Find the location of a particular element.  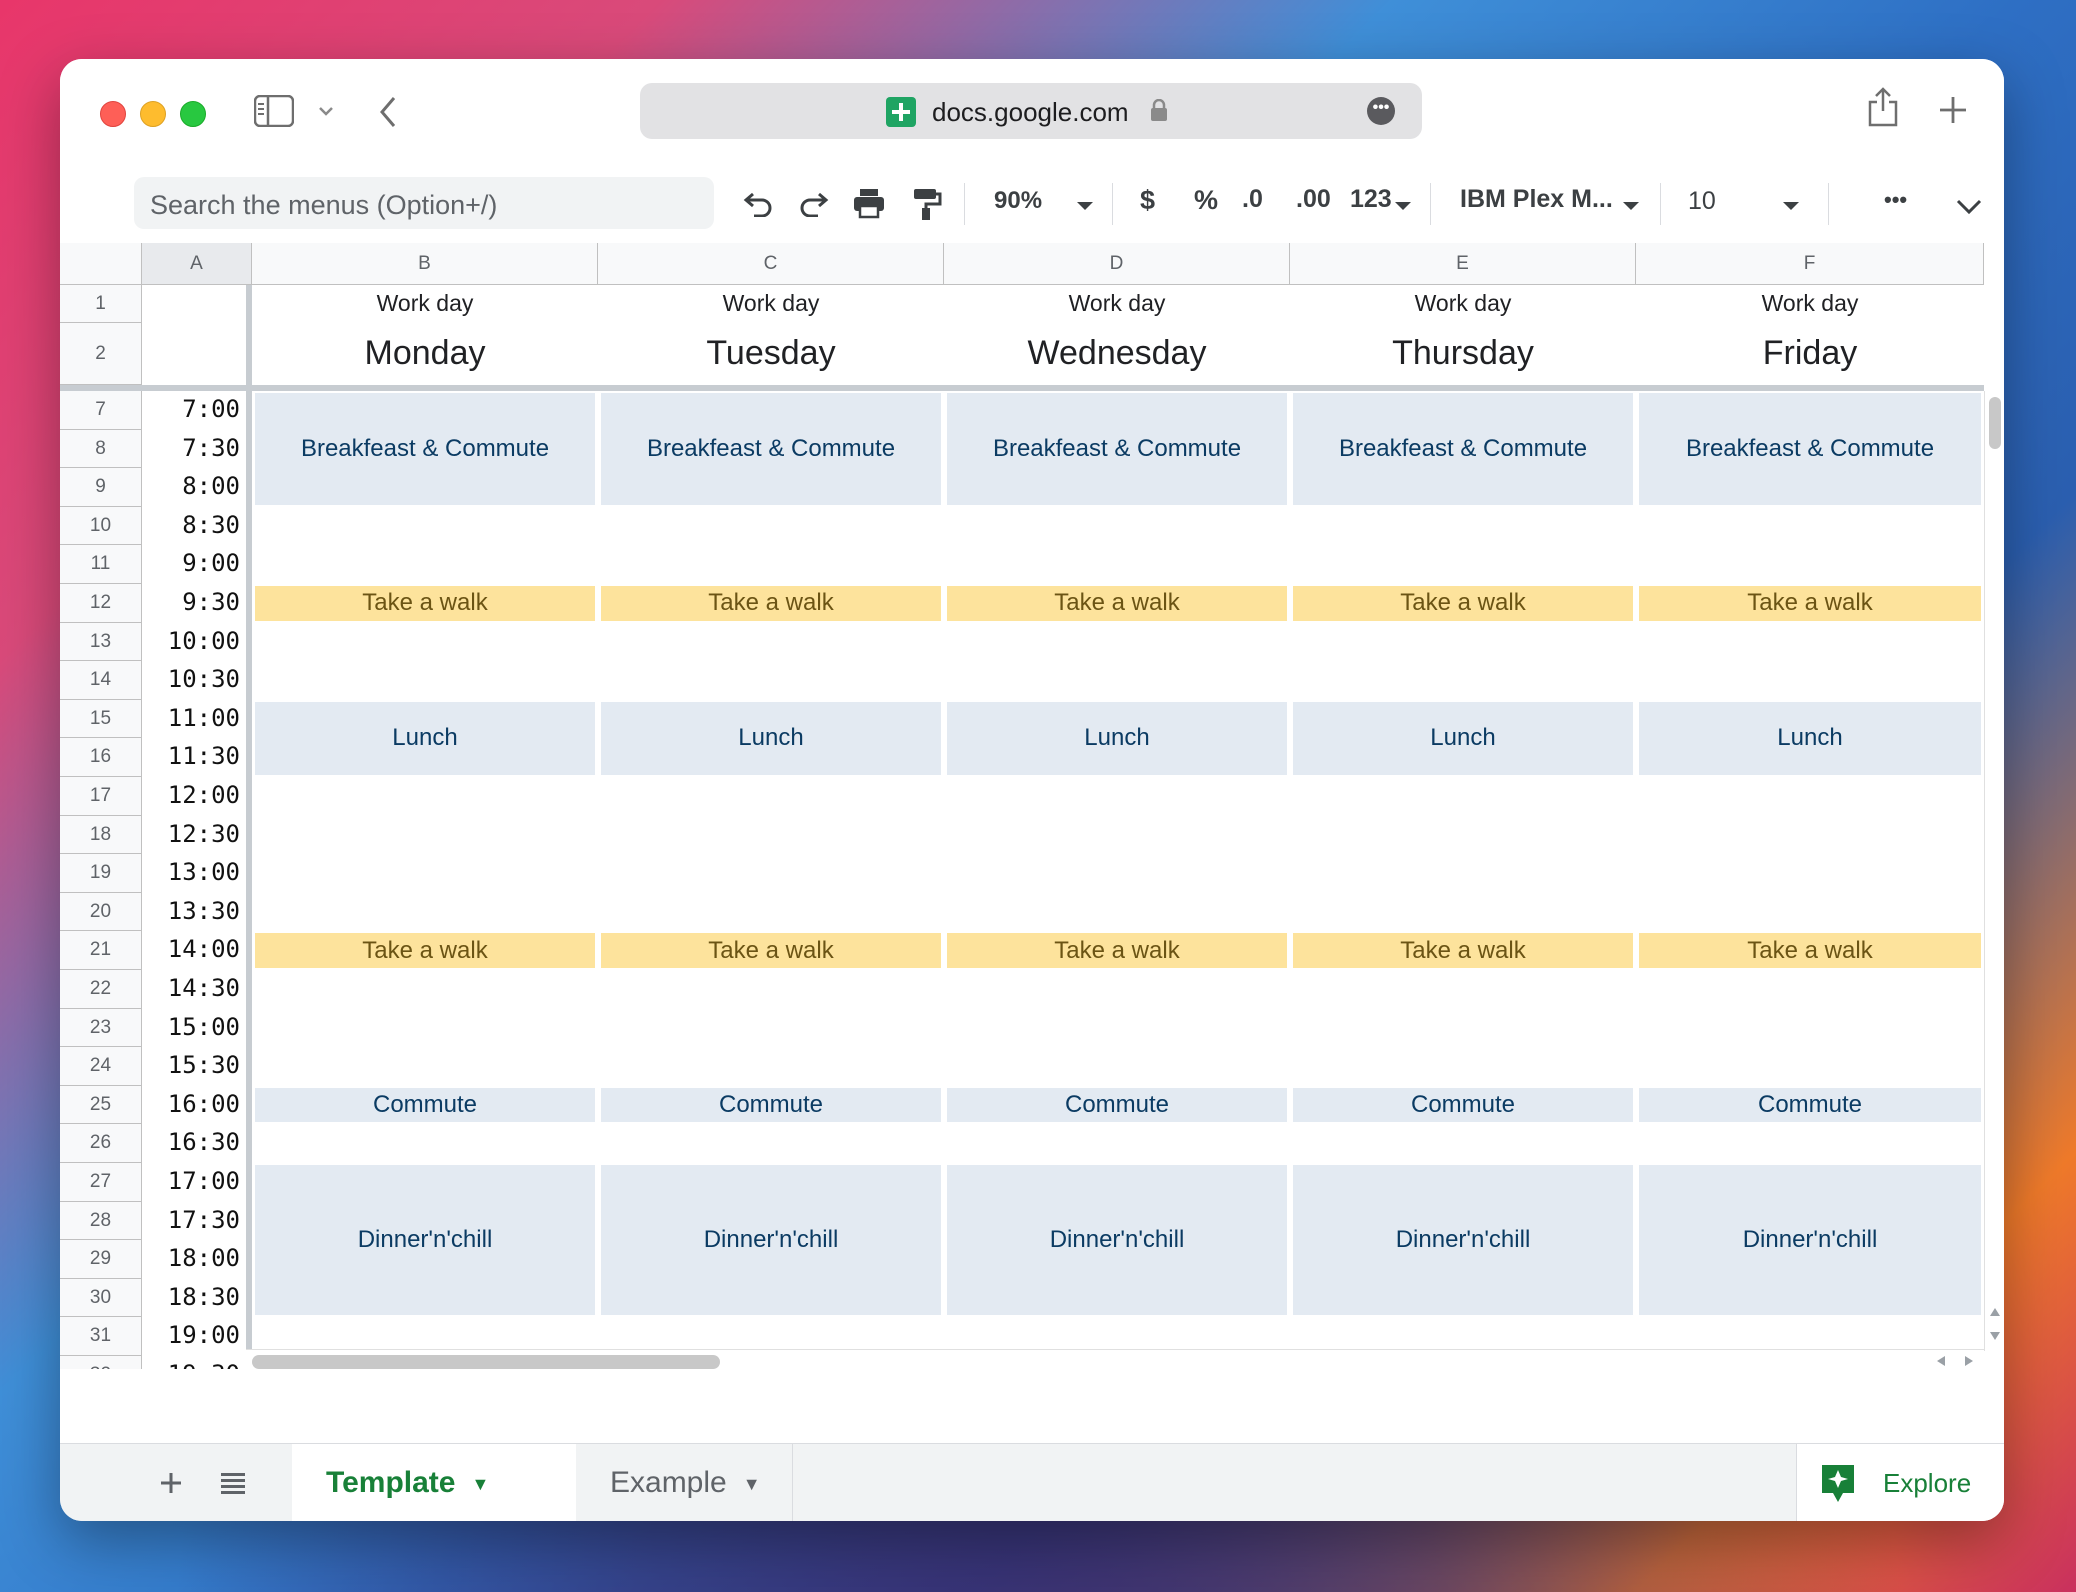

increase-decimals-button: .00 is located at coordinates (1313, 199).